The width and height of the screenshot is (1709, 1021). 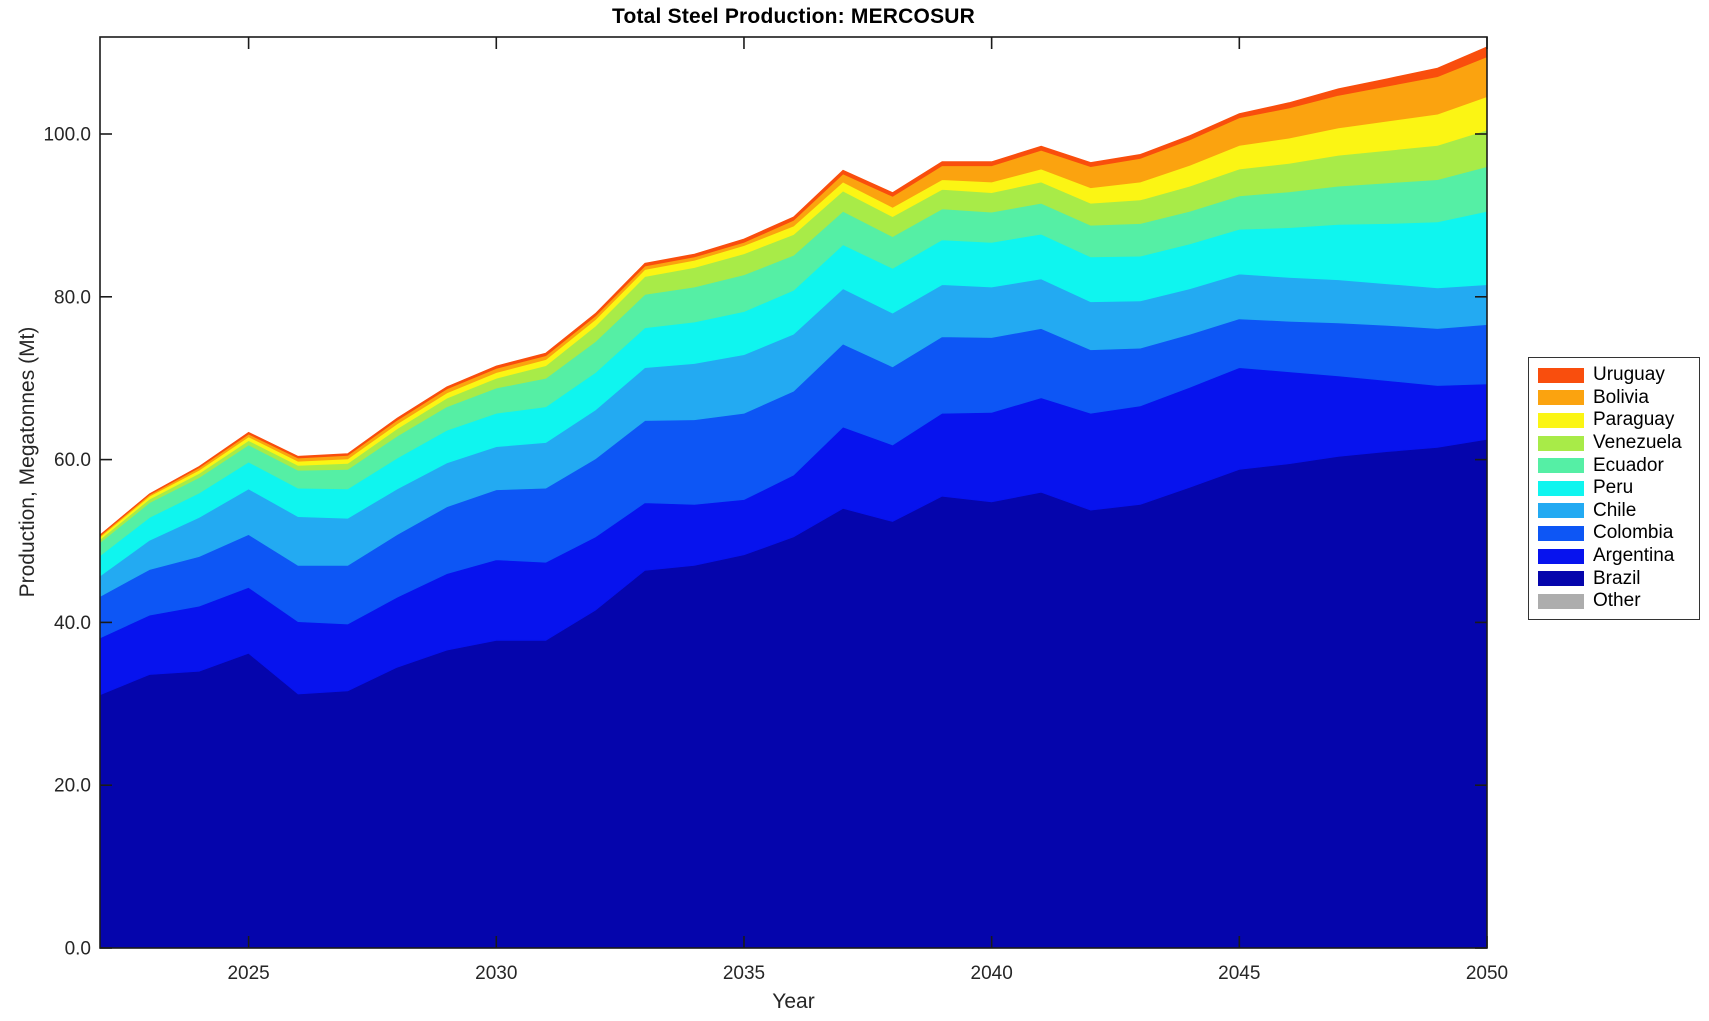 I want to click on legend-item-ecuador: Ecuador, so click(x=1614, y=465).